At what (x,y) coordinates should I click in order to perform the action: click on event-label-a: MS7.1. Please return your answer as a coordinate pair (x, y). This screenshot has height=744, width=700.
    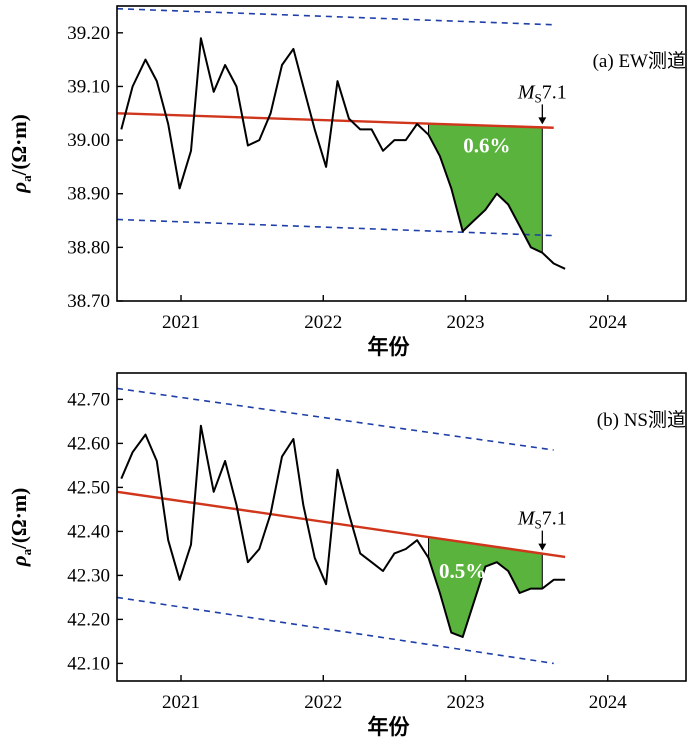
    Looking at the image, I should click on (542, 93).